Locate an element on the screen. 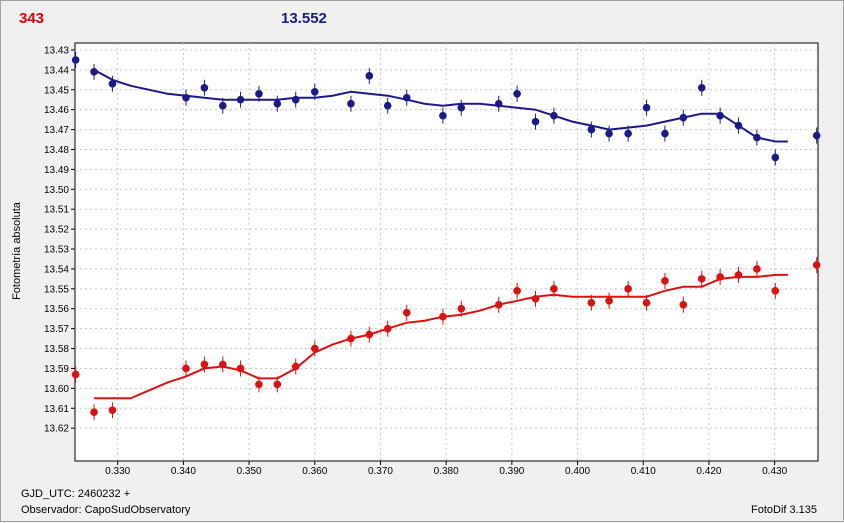 The image size is (844, 523). x-tick-label: 0.370 is located at coordinates (380, 471).